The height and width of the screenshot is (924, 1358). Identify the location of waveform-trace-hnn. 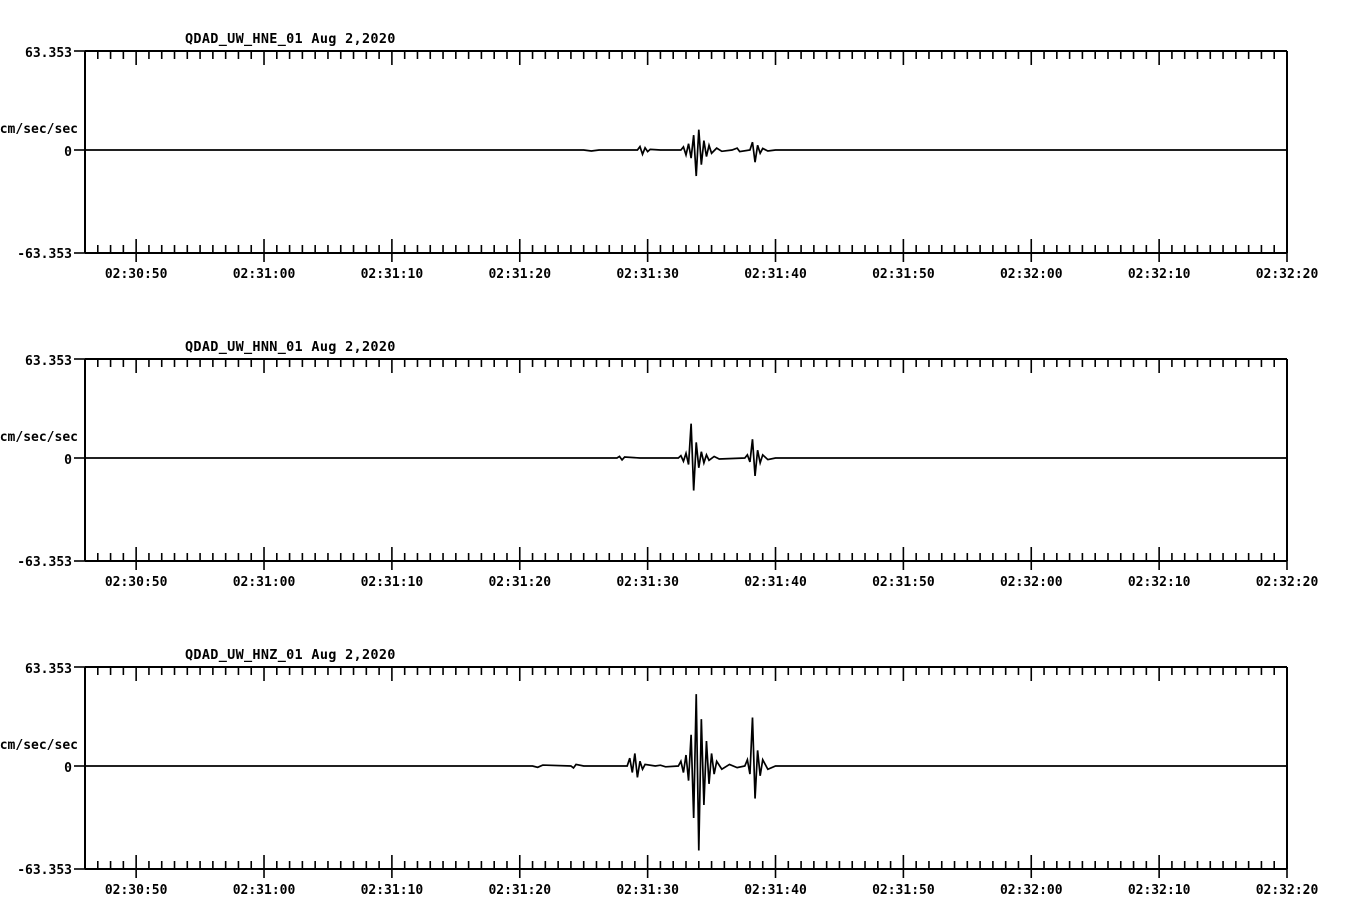
(686, 457).